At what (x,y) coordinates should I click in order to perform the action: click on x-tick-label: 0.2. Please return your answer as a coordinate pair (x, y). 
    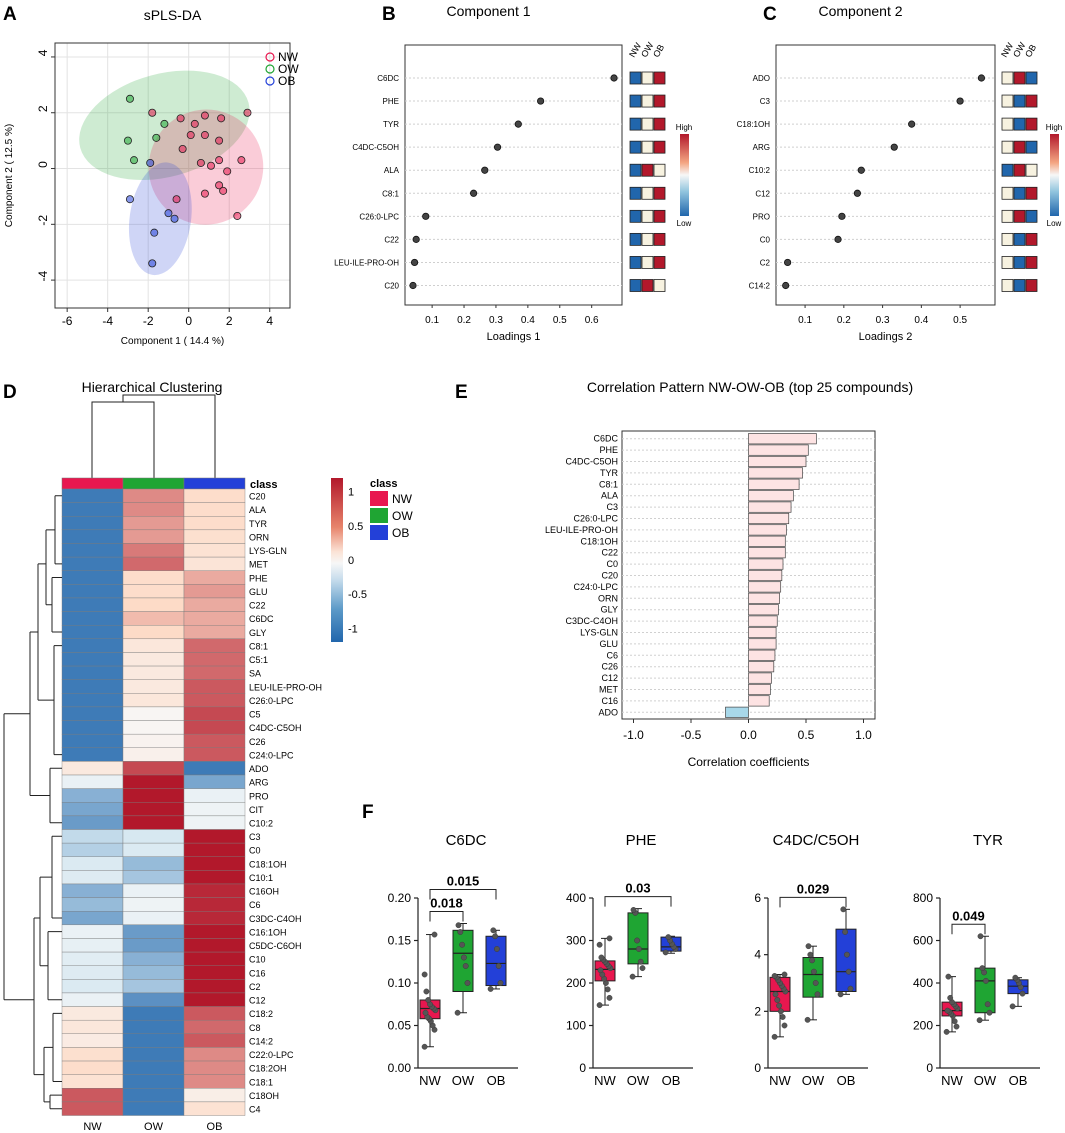
    Looking at the image, I should click on (844, 320).